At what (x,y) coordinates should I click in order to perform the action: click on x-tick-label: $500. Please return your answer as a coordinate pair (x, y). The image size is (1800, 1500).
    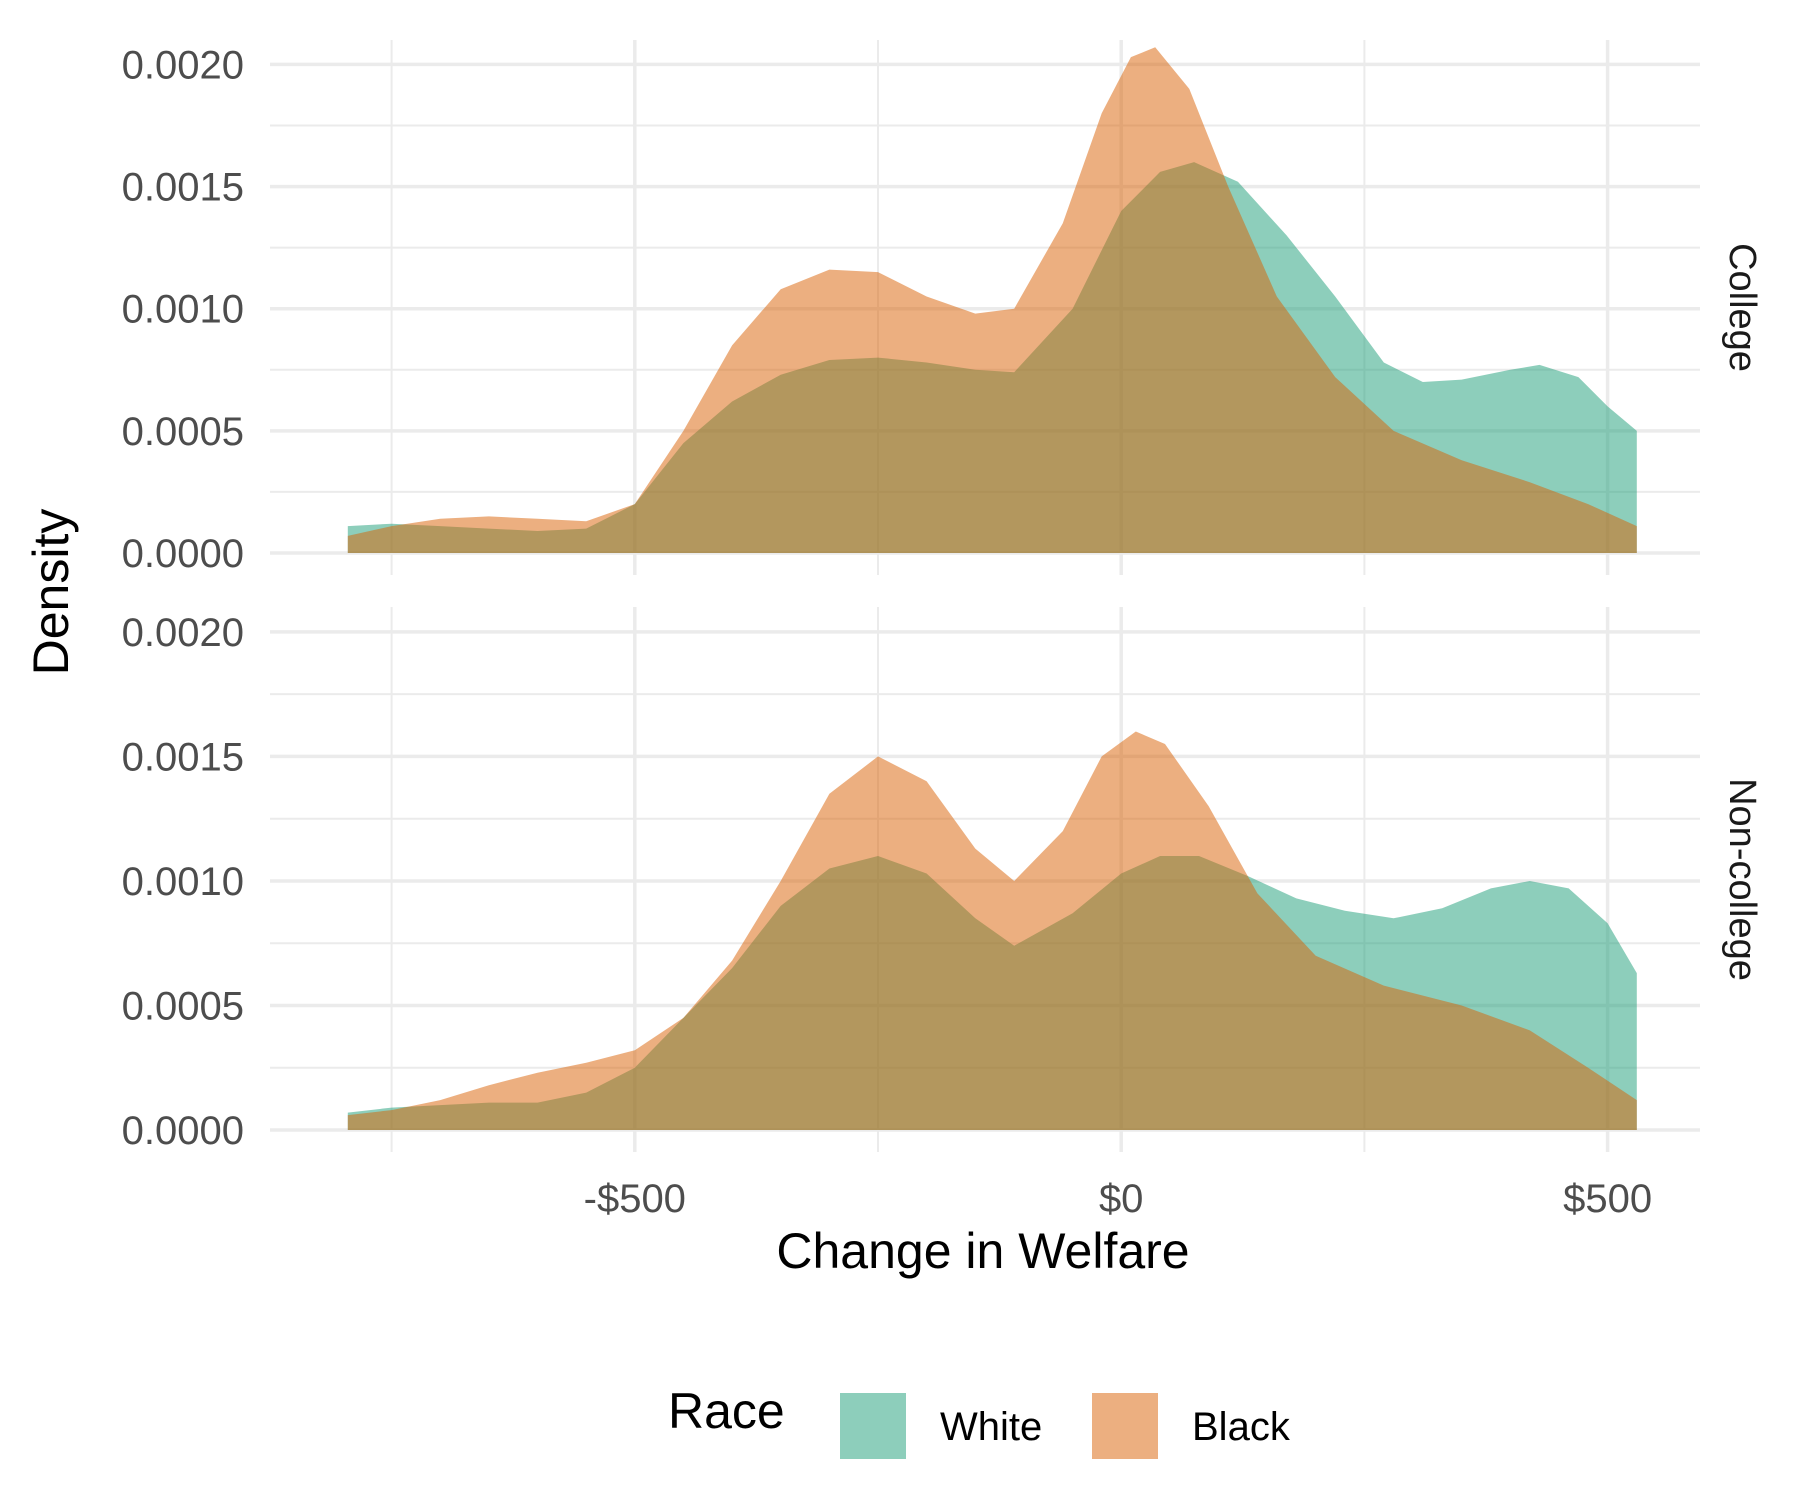
    Looking at the image, I should click on (1607, 1199).